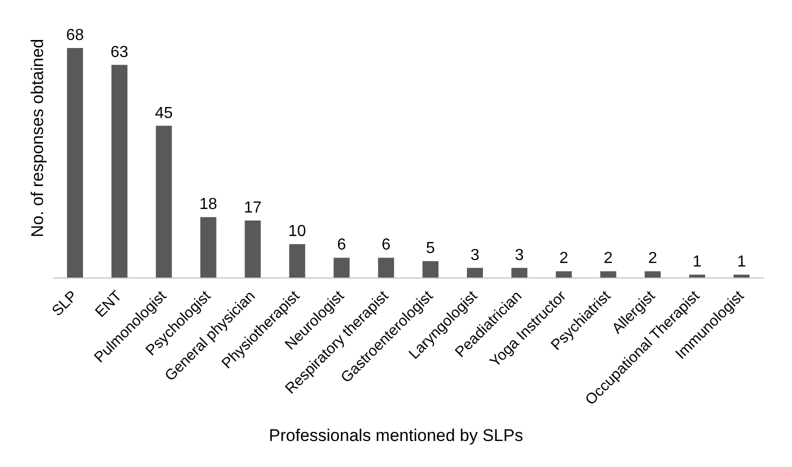 Image resolution: width=792 pixels, height=467 pixels. Describe the element at coordinates (253, 208) in the screenshot. I see `data-label: 17` at that location.